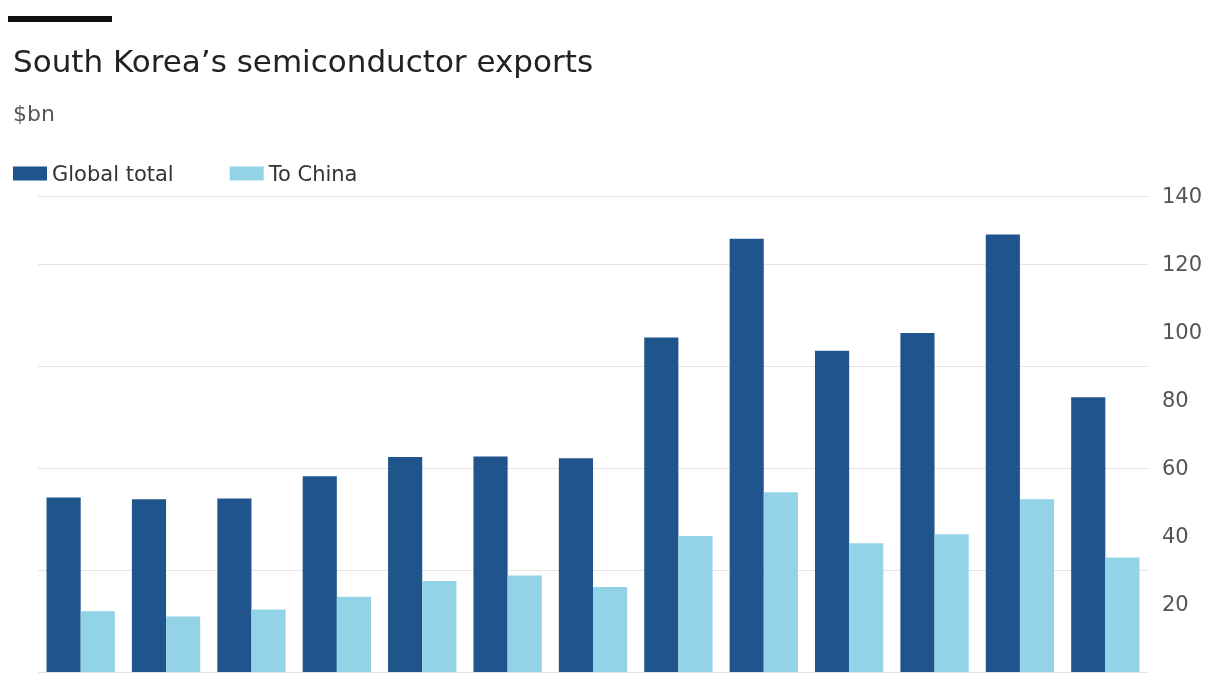 The image size is (1226, 688). What do you see at coordinates (303, 60) in the screenshot?
I see `chart-title: South Korea’s semiconductor exports` at bounding box center [303, 60].